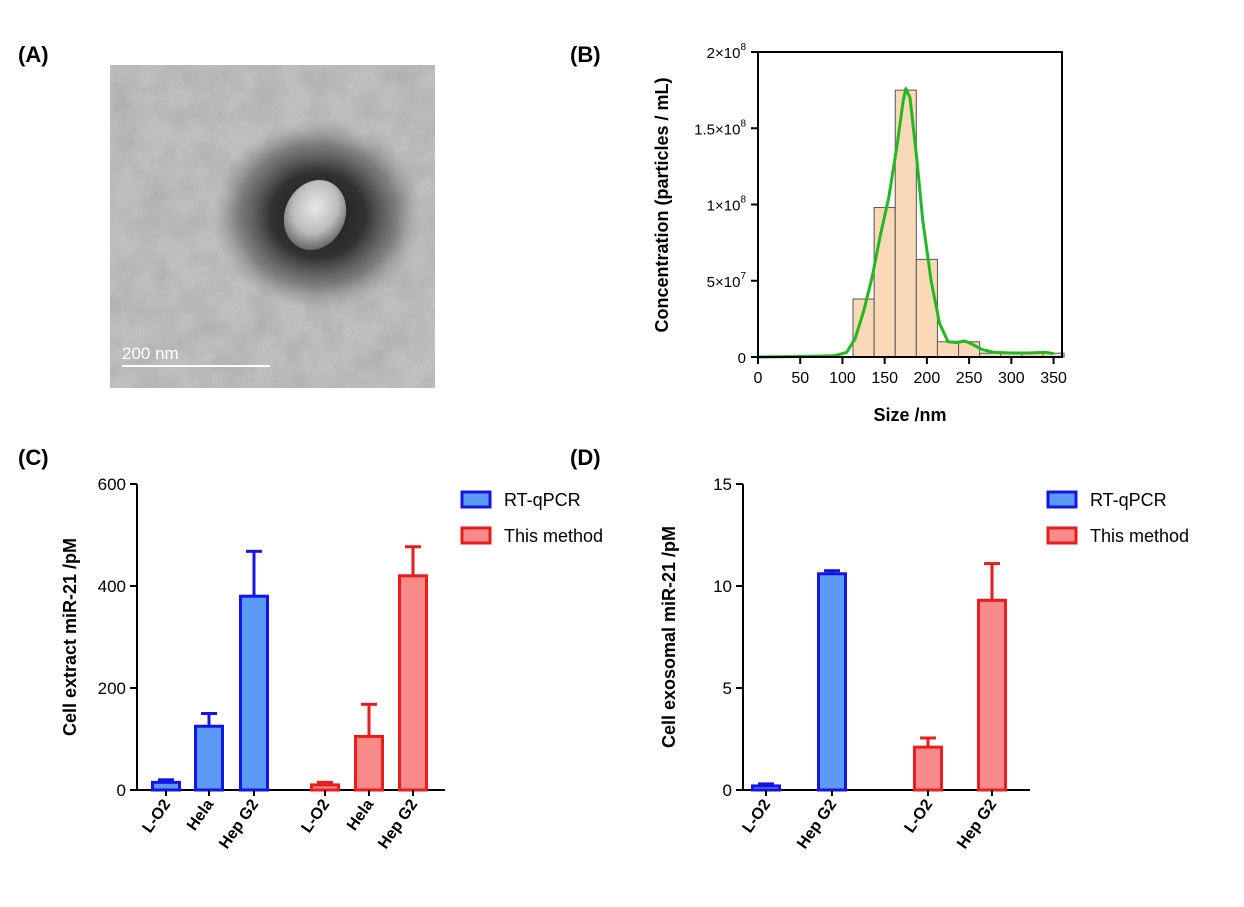  I want to click on scale-bar-label: 200 nm, so click(150, 353).